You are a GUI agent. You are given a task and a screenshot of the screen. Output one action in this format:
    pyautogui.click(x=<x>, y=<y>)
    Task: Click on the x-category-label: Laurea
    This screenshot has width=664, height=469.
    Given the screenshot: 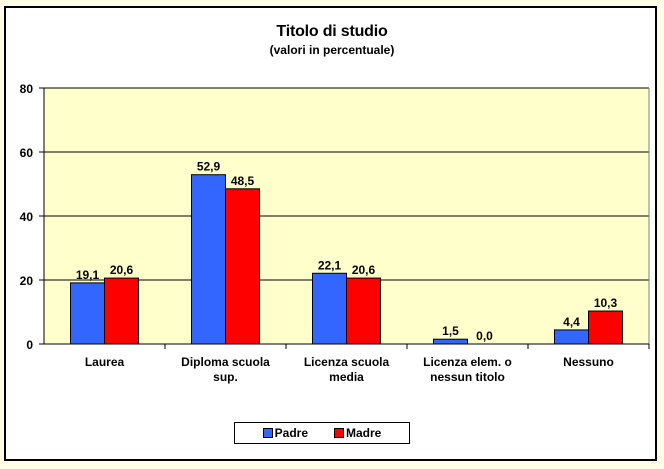 What is the action you would take?
    pyautogui.click(x=105, y=362)
    